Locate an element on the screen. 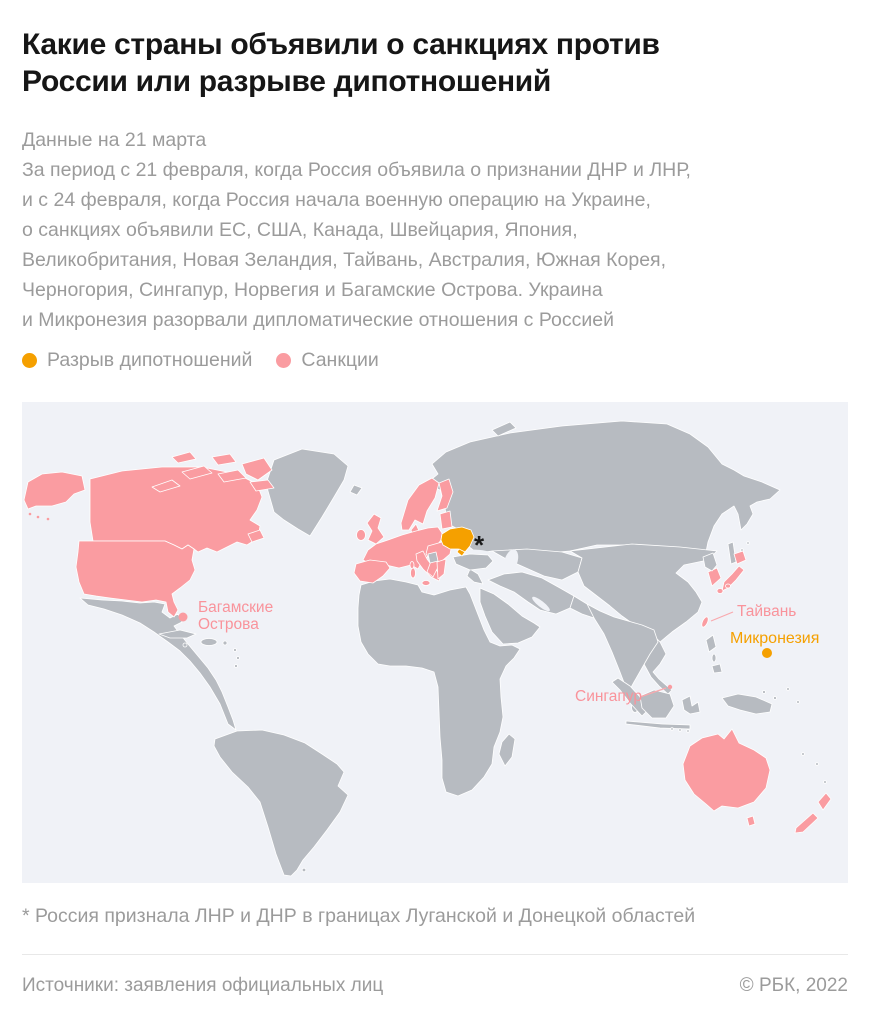 This screenshot has width=870, height=1025. island-corsica is located at coordinates (412, 565).